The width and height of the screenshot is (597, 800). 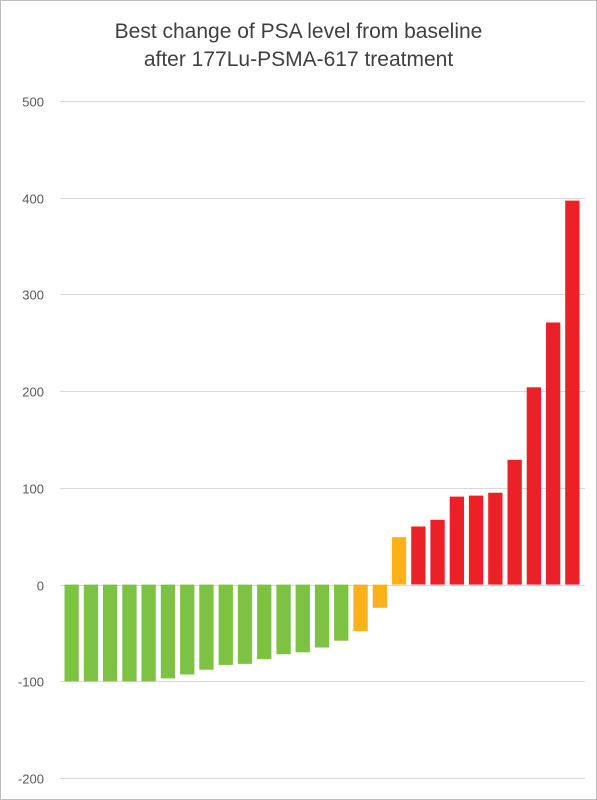 What do you see at coordinates (298, 31) in the screenshot?
I see `chart-title-line-1: Best change of PSA level from baseline` at bounding box center [298, 31].